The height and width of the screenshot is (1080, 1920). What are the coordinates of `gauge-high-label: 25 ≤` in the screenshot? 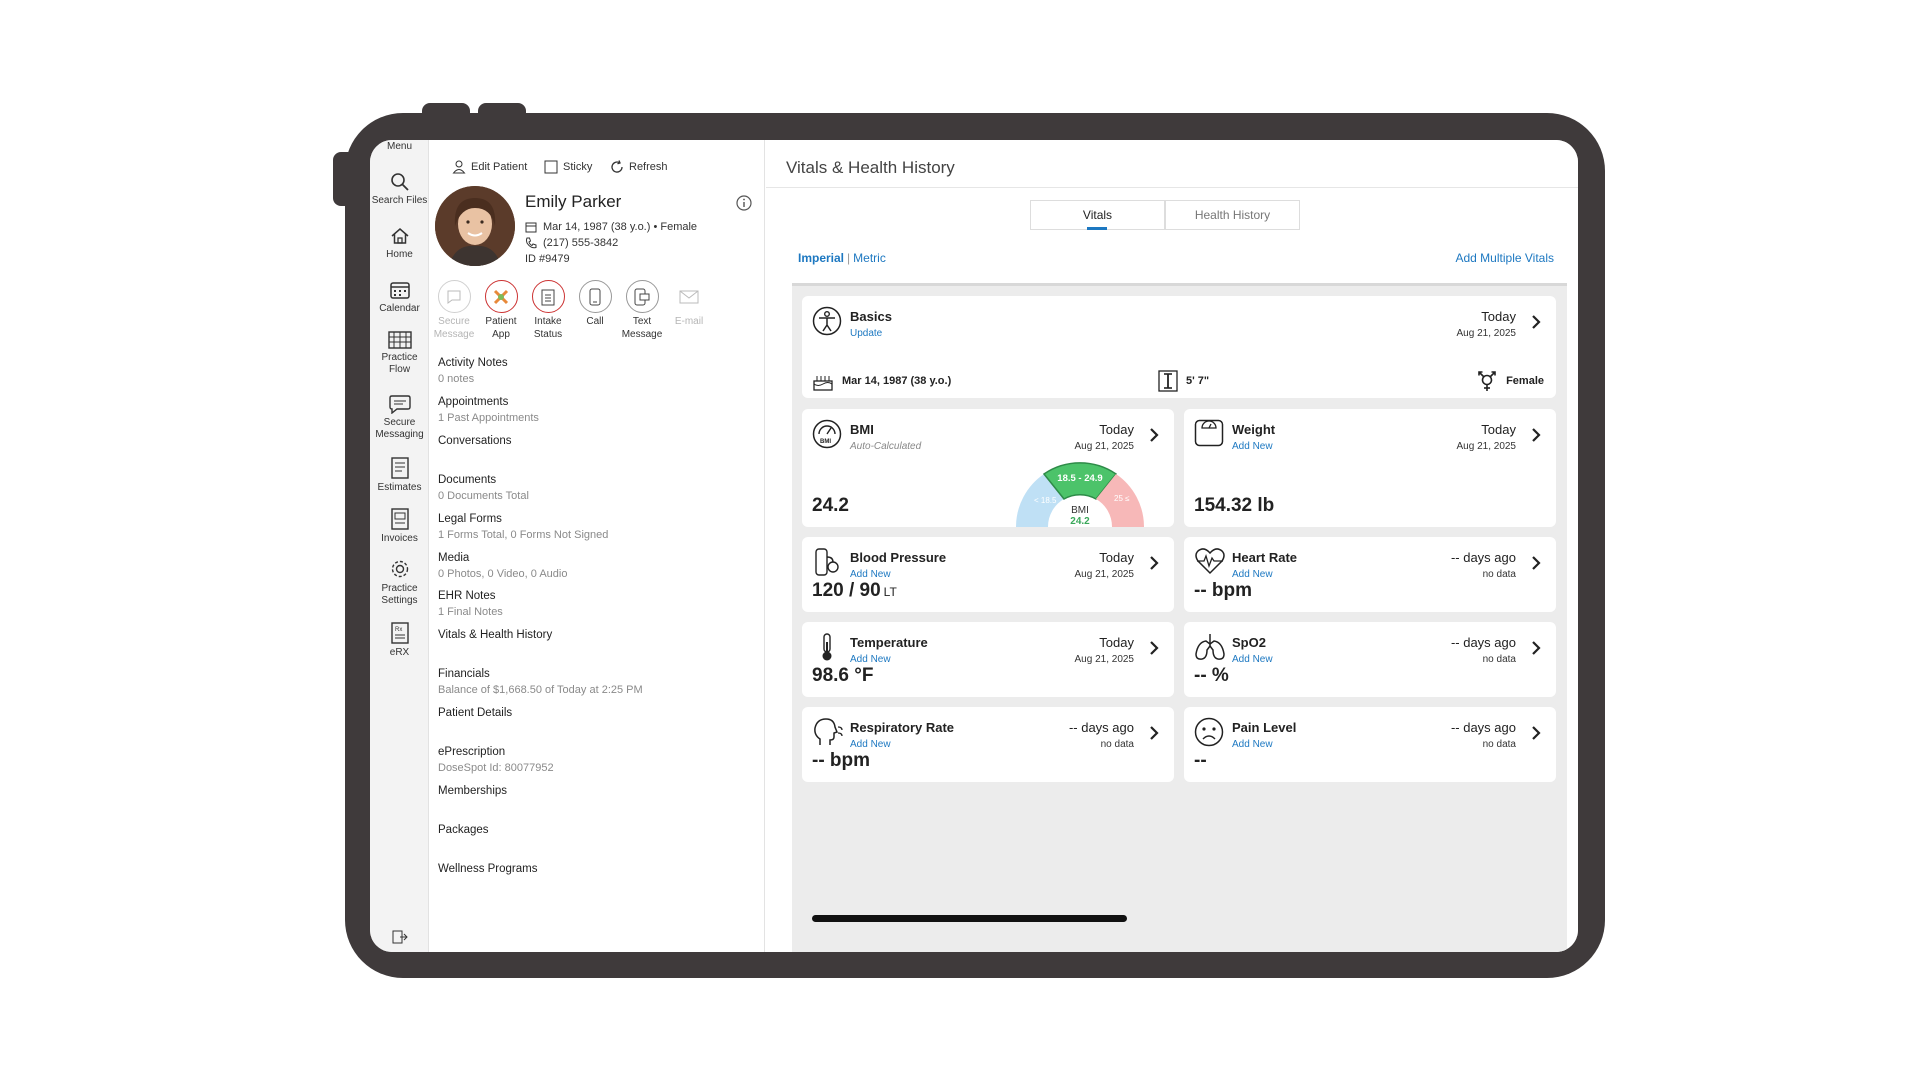 It's located at (1122, 498).